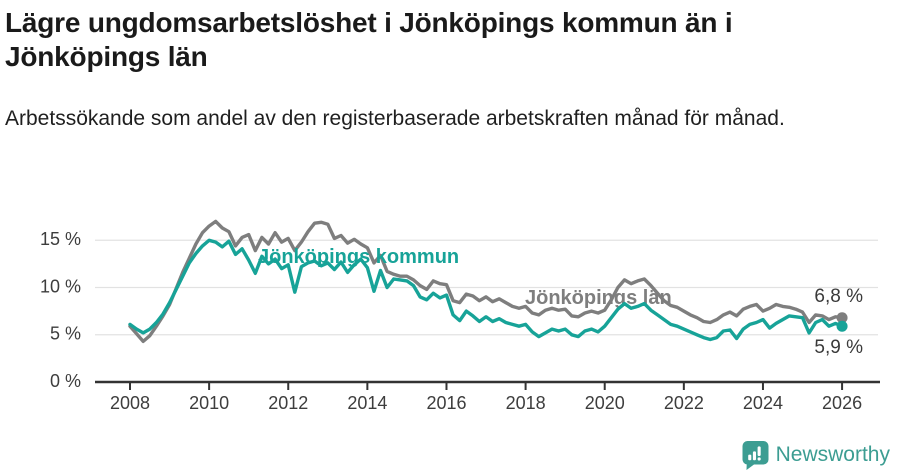 This screenshot has height=474, width=900. Describe the element at coordinates (288, 403) in the screenshot. I see `x-tick-label: 2012` at that location.